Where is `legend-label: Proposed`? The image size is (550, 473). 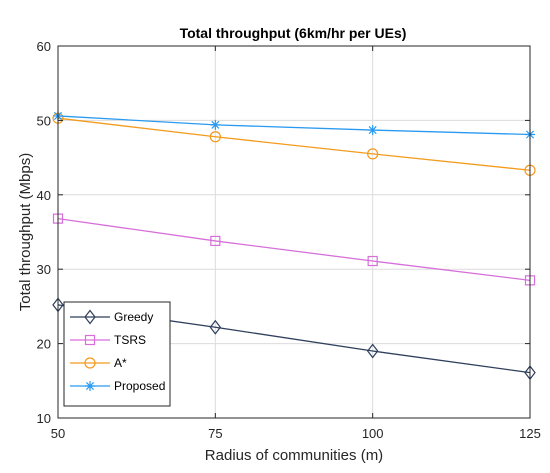 legend-label: Proposed is located at coordinates (139, 386).